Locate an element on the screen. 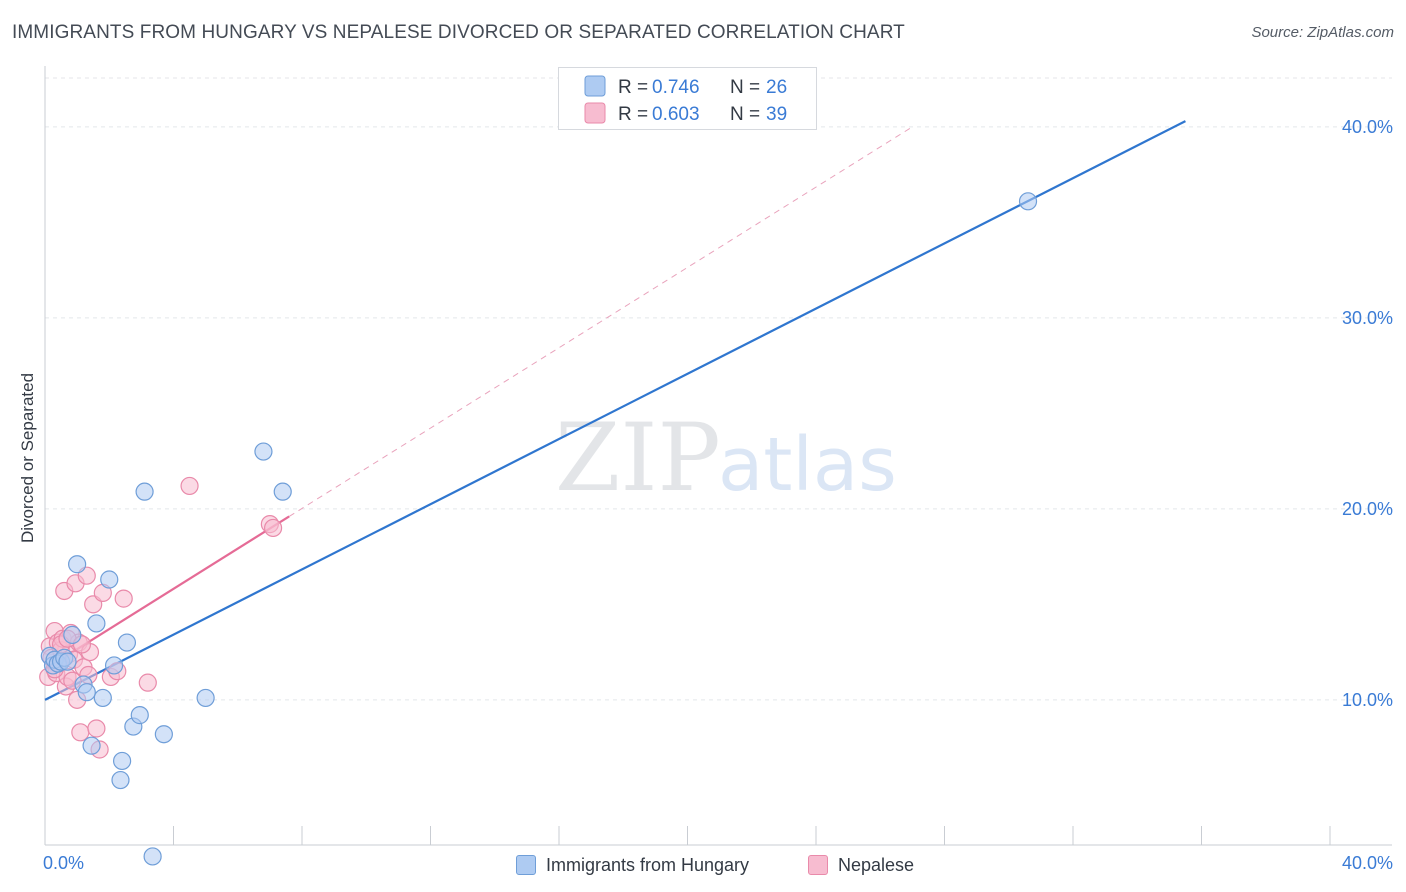  stats-legend: R = 0.746 N = 26 R = 0.603 N = 39 is located at coordinates (687, 98).